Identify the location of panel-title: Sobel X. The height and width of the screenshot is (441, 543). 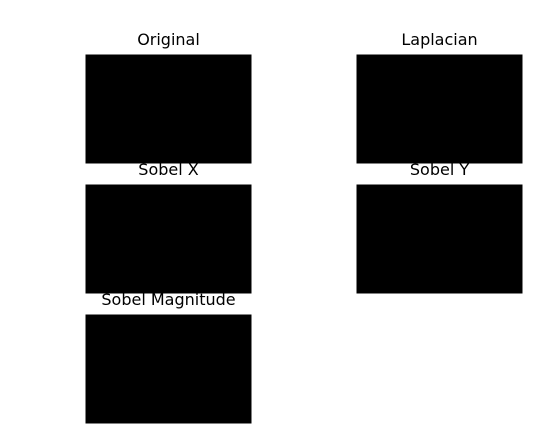
(168, 169).